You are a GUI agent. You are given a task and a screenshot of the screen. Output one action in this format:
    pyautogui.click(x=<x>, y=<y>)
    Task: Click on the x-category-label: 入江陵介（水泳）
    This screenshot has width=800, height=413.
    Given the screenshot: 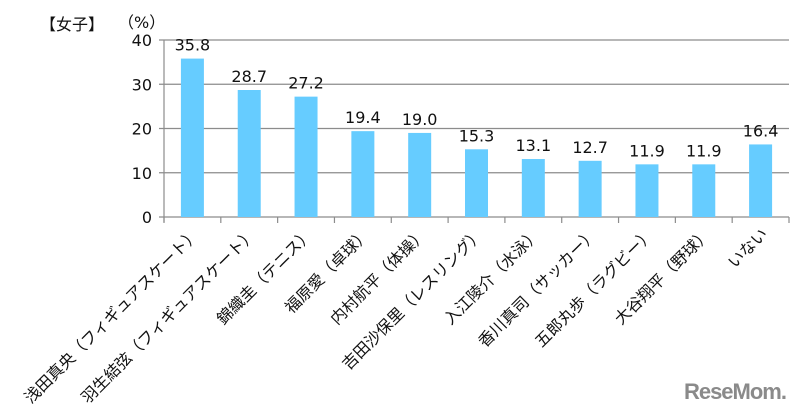 What is the action you would take?
    pyautogui.click(x=492, y=276)
    